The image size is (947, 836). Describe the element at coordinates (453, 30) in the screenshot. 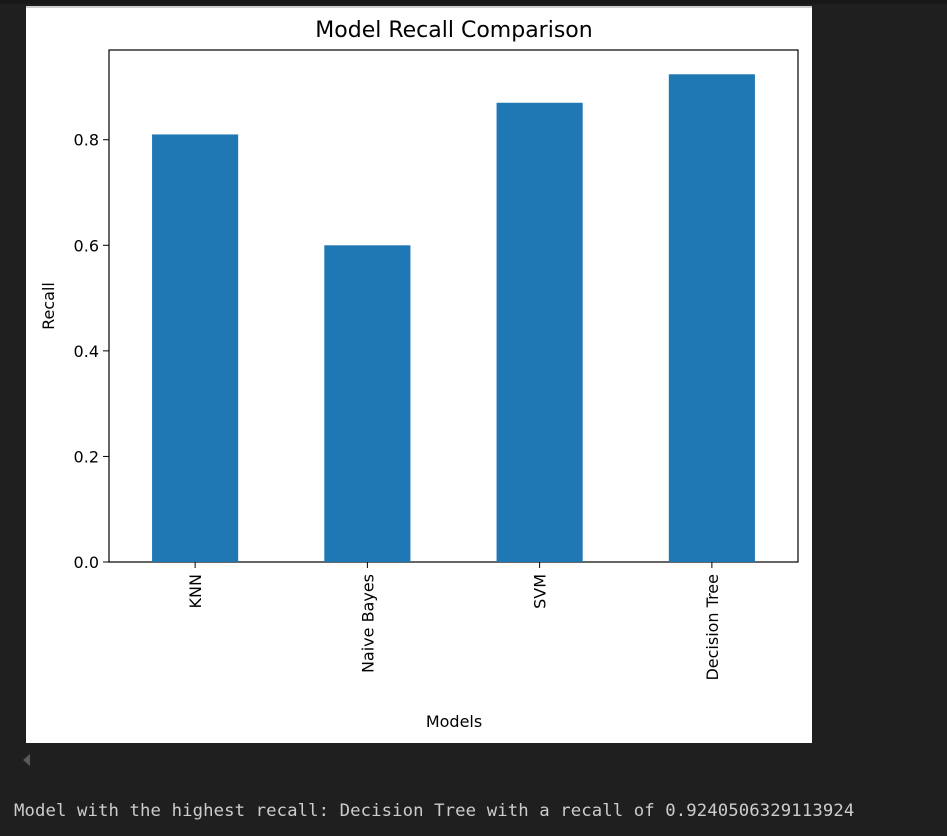

I see `chart-title: Model Recall Comparison` at that location.